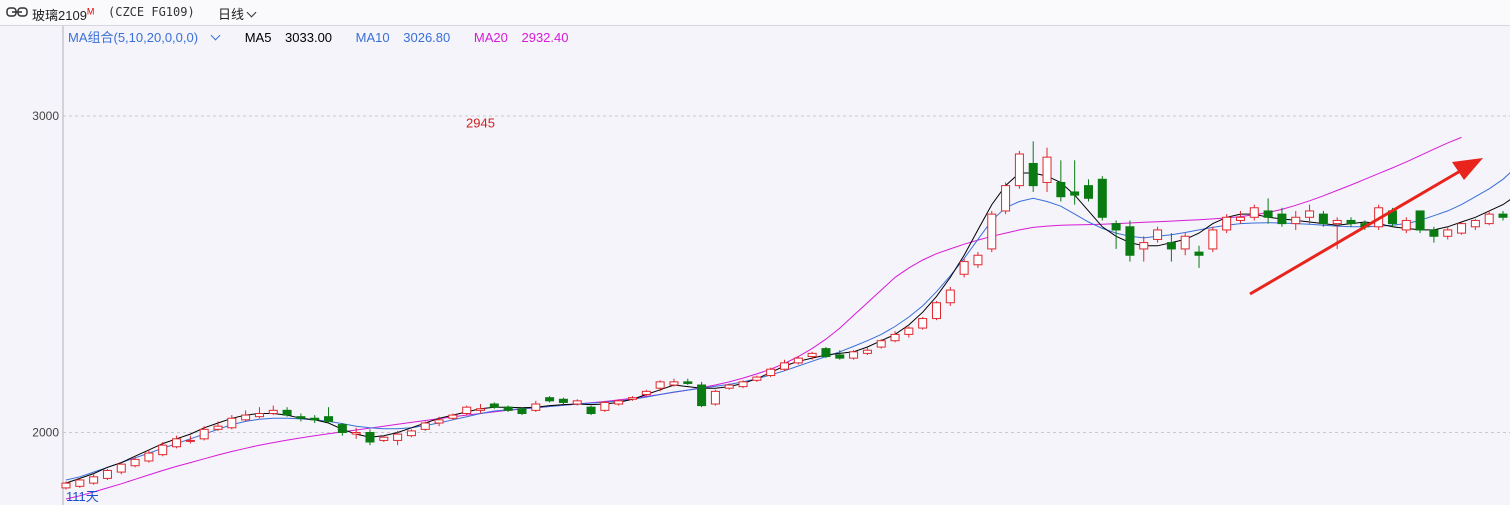 Image resolution: width=1510 pixels, height=505 pixels. What do you see at coordinates (480, 122) in the screenshot?
I see `price-annotation: 2945` at bounding box center [480, 122].